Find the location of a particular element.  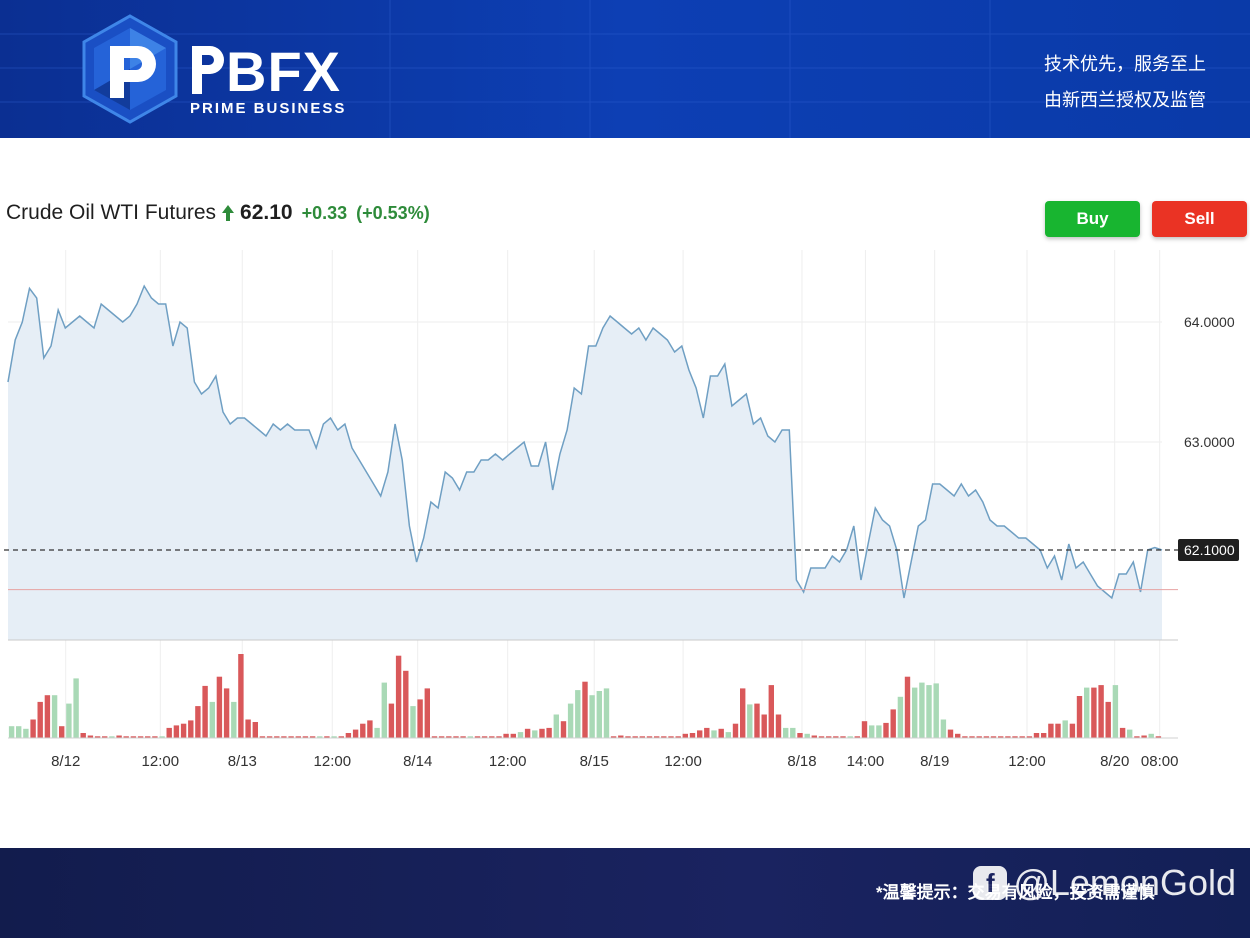

x-tick-label: 8/15 is located at coordinates (594, 761).